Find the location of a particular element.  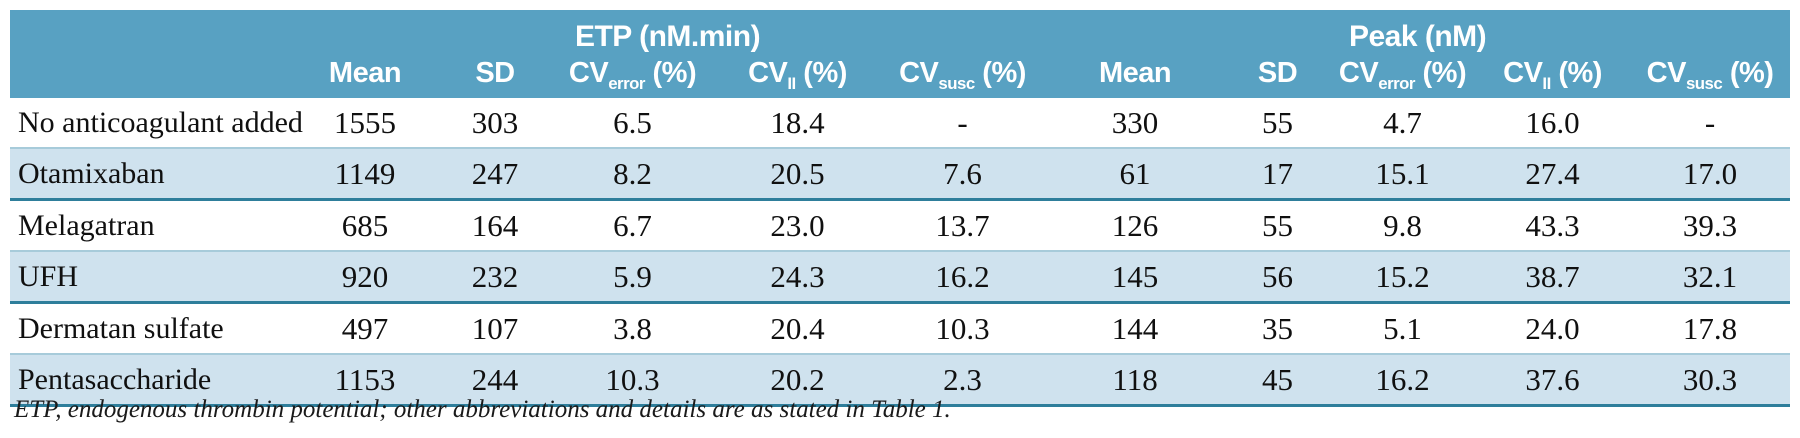

col-header-peak-cvsusc: CVsusc (%) is located at coordinates (1710, 76).